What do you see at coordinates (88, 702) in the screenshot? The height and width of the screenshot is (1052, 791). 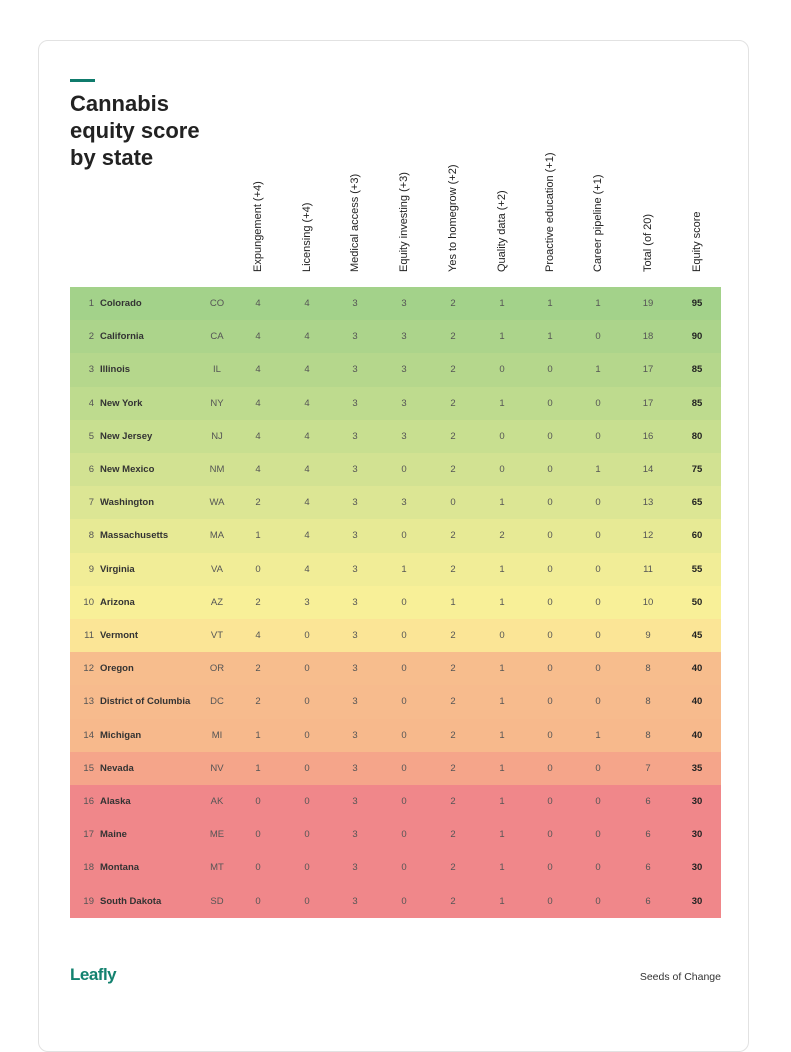 I see `rank: 13` at bounding box center [88, 702].